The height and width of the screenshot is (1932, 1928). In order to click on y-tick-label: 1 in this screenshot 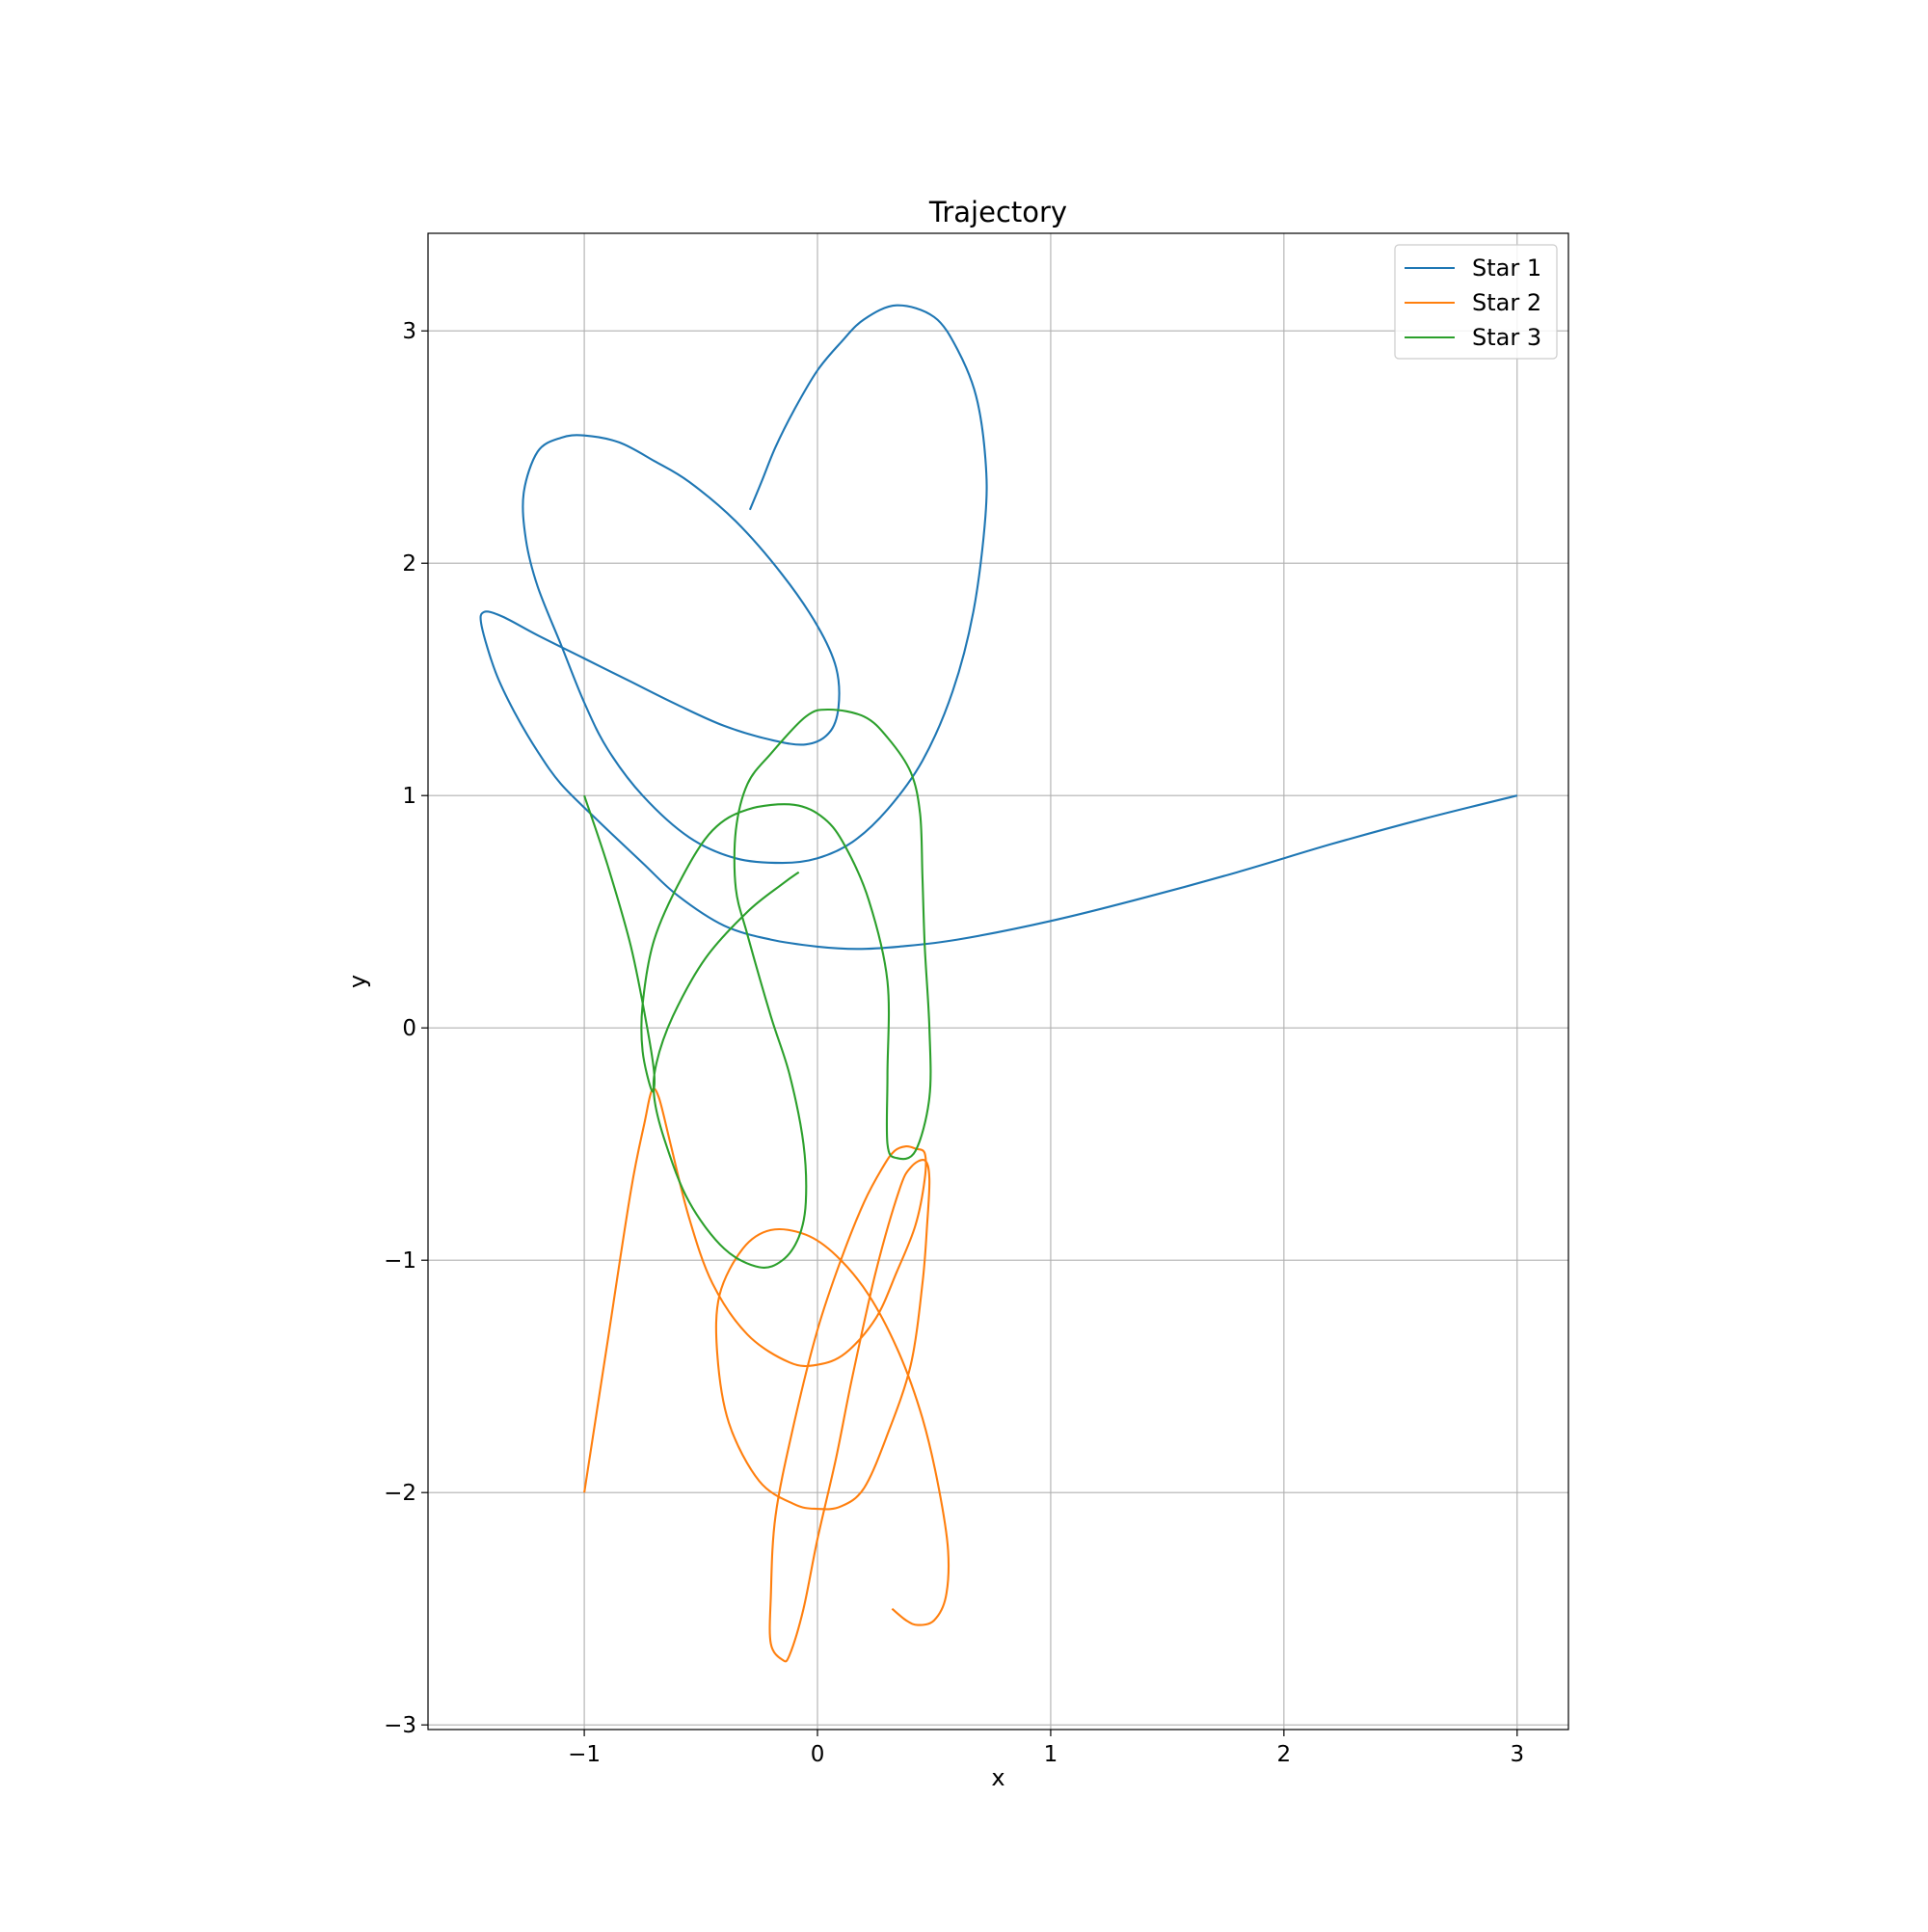, I will do `click(409, 797)`.